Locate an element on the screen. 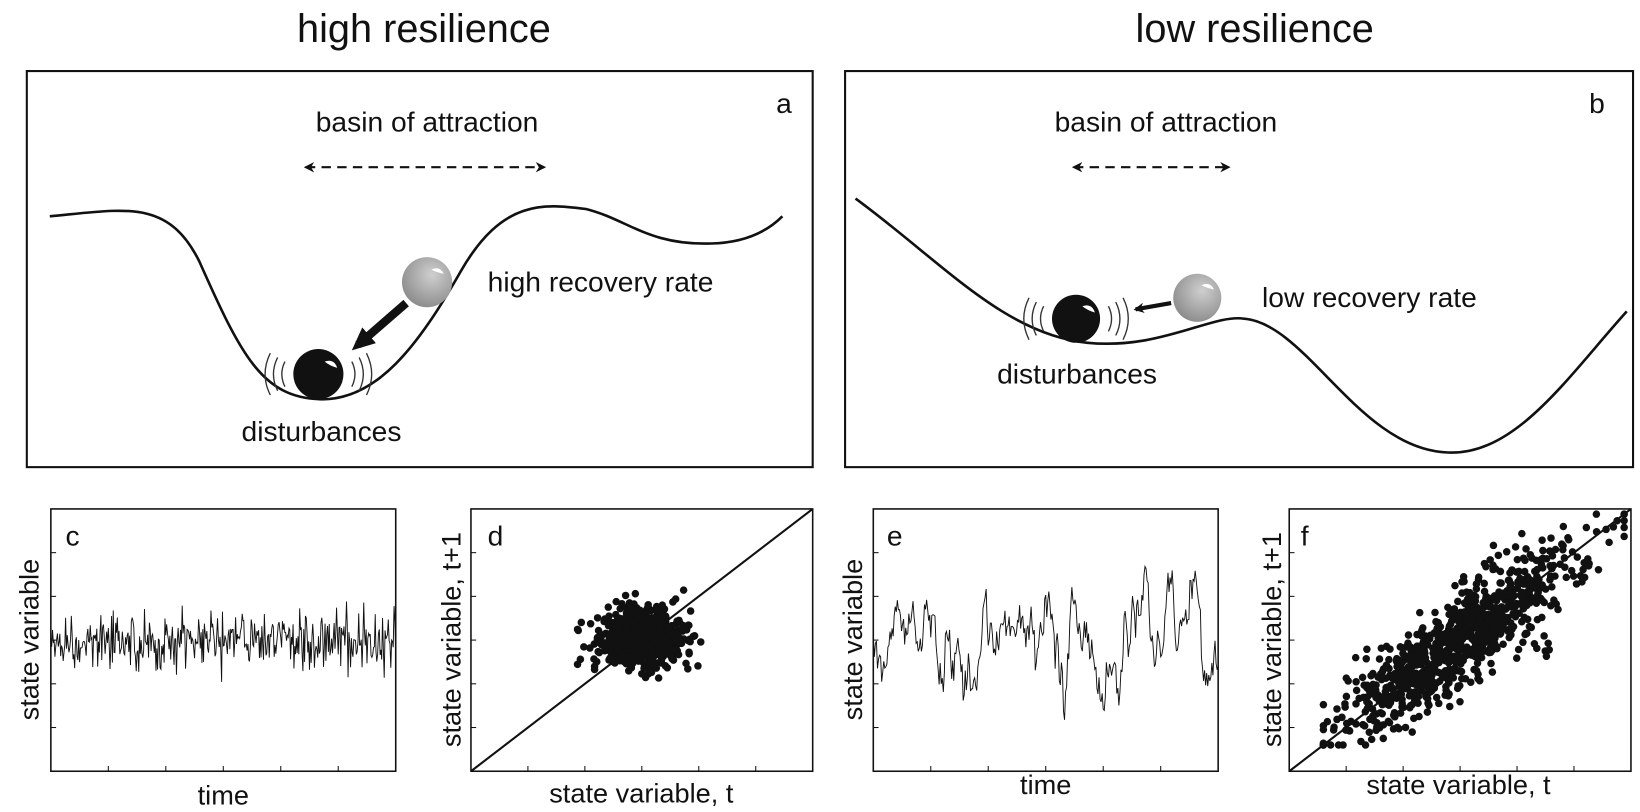 The width and height of the screenshot is (1640, 812). recovery-label: high recovery rate is located at coordinates (601, 282).